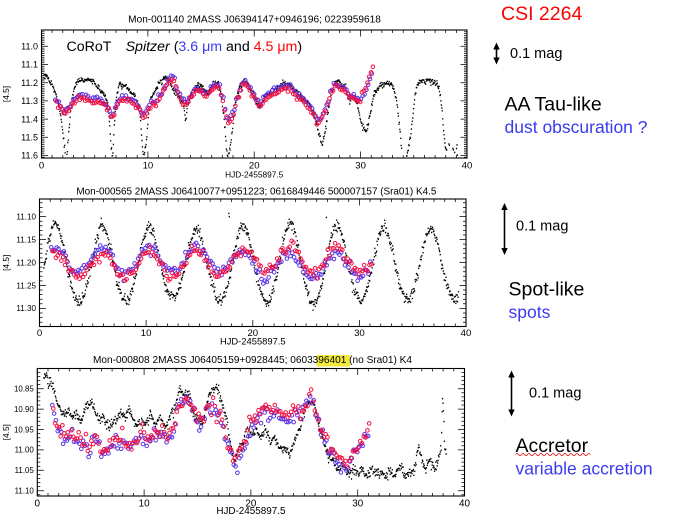 The width and height of the screenshot is (673, 522). What do you see at coordinates (214, 47) in the screenshot?
I see `svg-text: Spitzer (3.6 μm and 4.5 μm)` at bounding box center [214, 47].